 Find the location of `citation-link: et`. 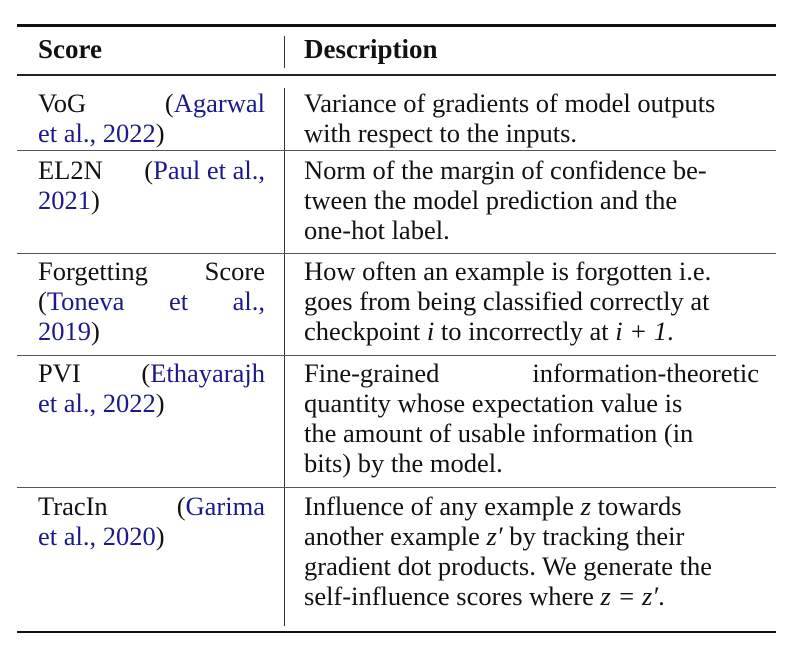

citation-link: et is located at coordinates (178, 301).